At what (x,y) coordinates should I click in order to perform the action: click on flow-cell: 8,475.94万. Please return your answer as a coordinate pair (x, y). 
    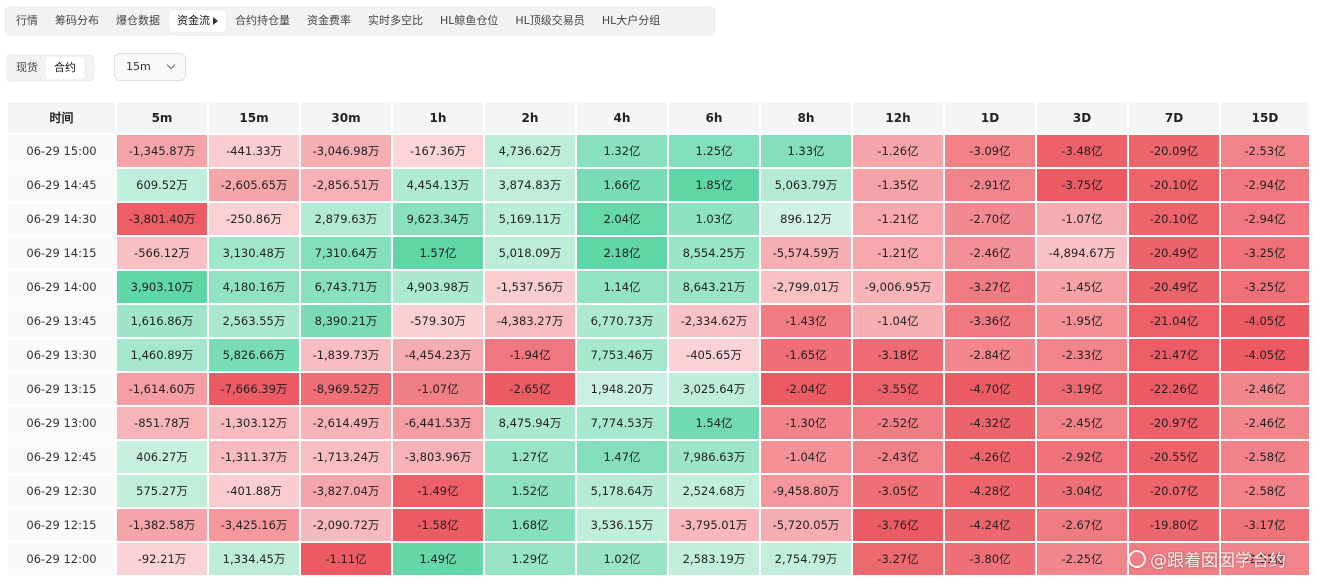
    Looking at the image, I should click on (530, 423).